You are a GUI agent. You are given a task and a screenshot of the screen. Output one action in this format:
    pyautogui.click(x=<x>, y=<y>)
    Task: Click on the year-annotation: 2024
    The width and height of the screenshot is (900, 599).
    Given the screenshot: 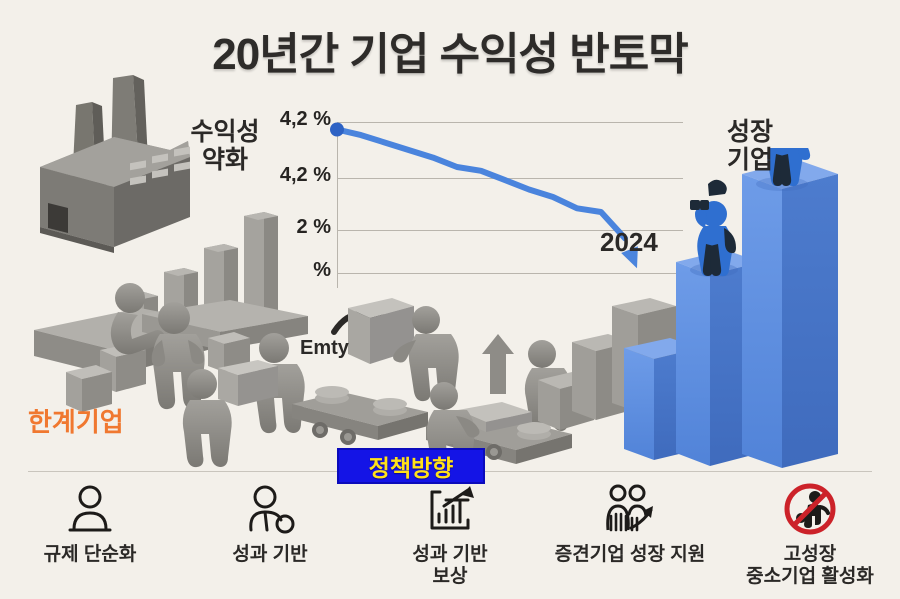 What is the action you would take?
    pyautogui.click(x=629, y=242)
    